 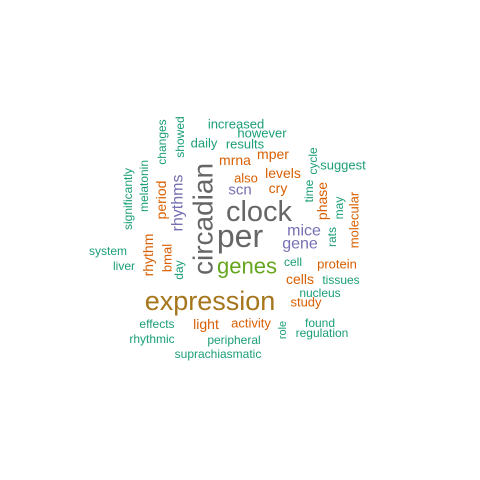 I want to click on word-melatonin: melatonin, so click(x=144, y=186).